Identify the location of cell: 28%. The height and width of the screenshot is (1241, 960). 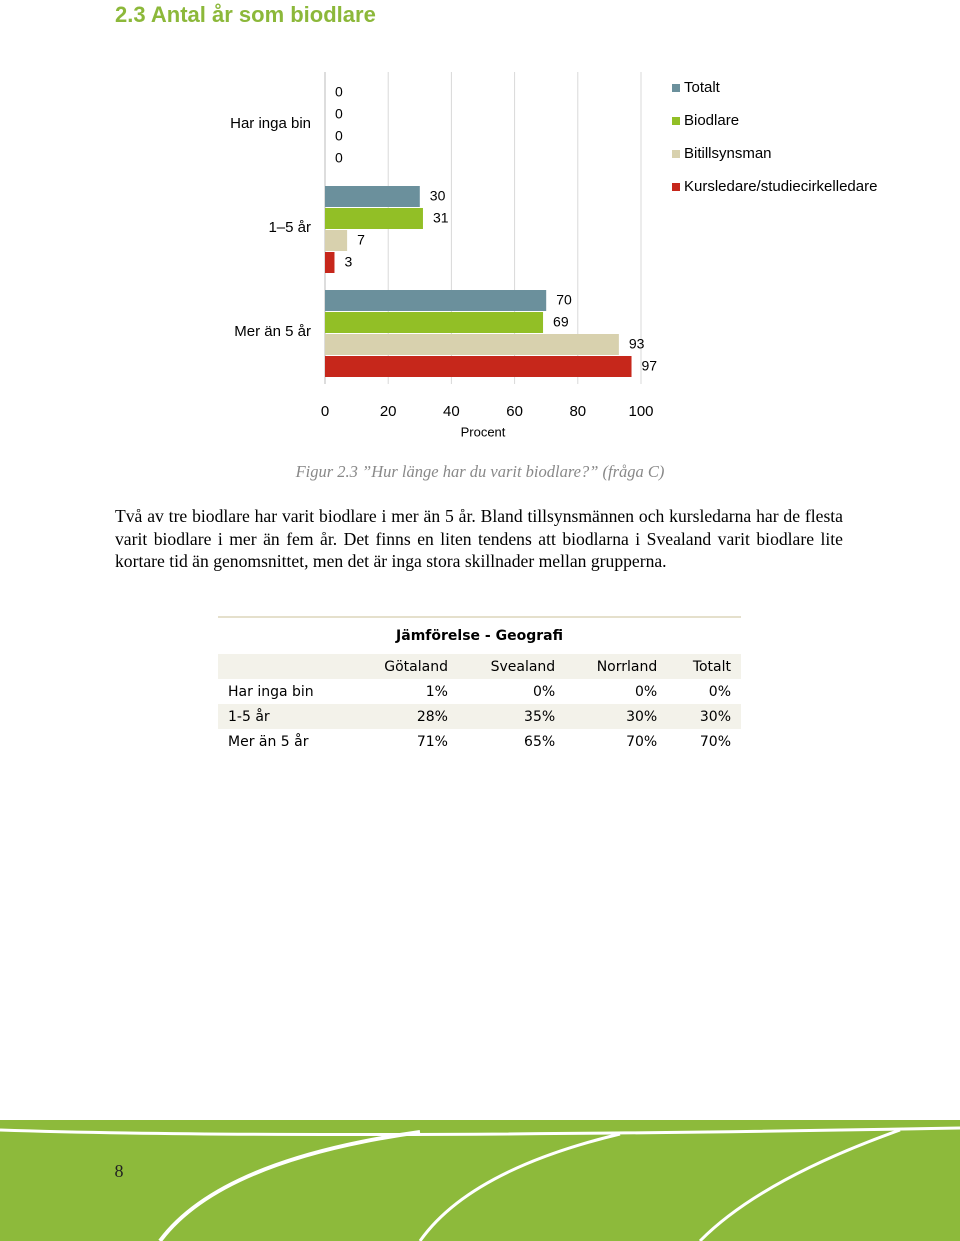
(404, 716).